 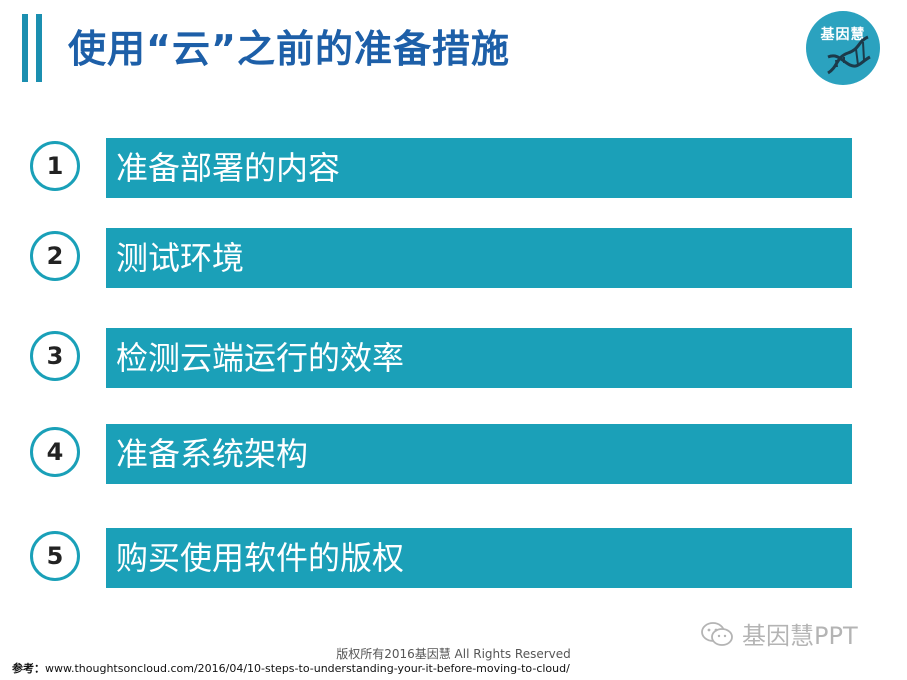 What do you see at coordinates (479, 558) in the screenshot?
I see `step-5-label: 购买使用软件的版权` at bounding box center [479, 558].